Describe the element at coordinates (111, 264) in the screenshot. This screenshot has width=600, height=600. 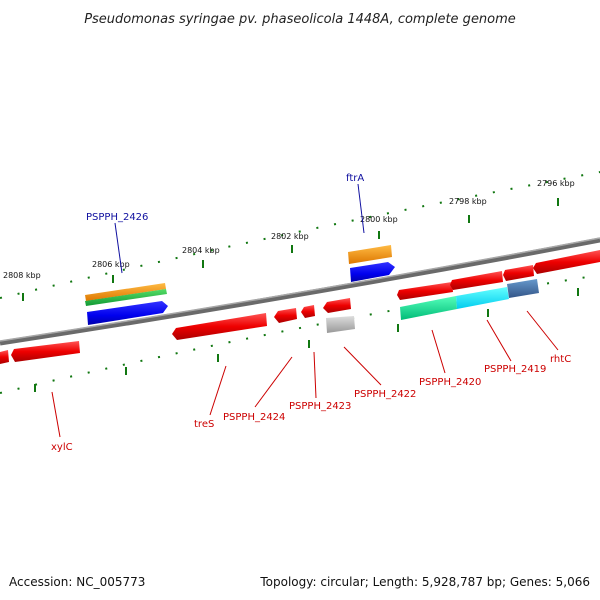
I see `tick-label: 2806 kbp` at that location.